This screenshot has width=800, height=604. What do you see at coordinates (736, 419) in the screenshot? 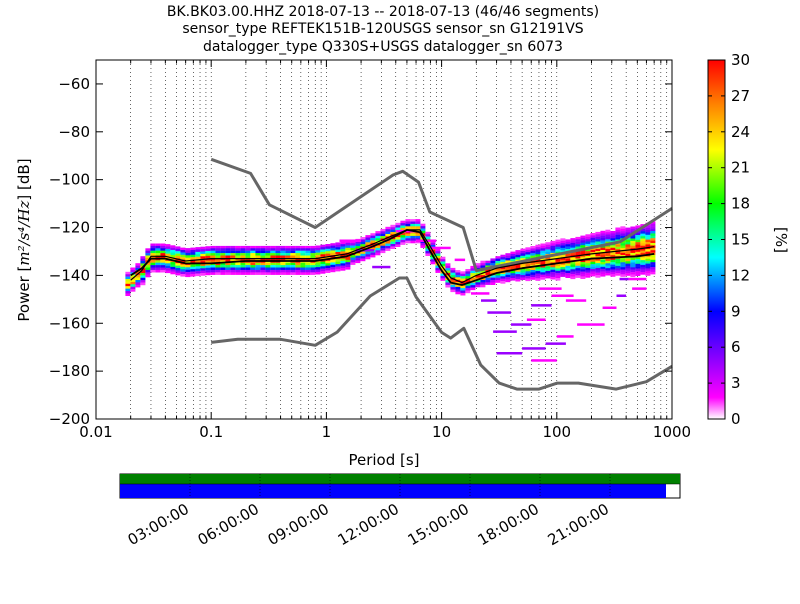
I see `colorbar-tick-label: 0` at bounding box center [736, 419].